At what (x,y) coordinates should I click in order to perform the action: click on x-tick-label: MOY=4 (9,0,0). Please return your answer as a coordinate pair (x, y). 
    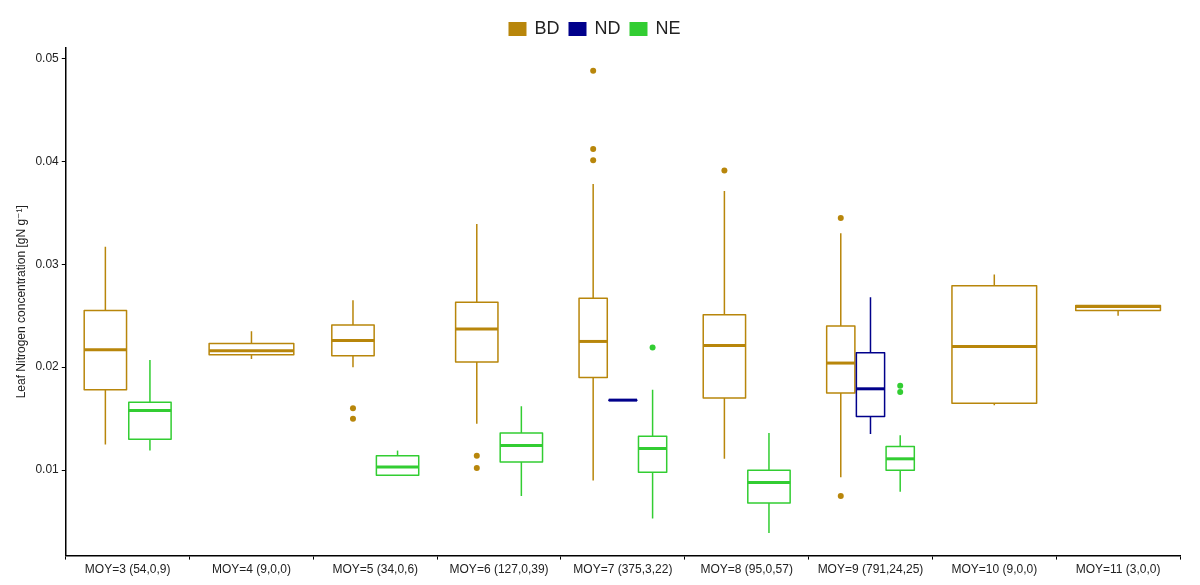
    Looking at the image, I should click on (251, 569).